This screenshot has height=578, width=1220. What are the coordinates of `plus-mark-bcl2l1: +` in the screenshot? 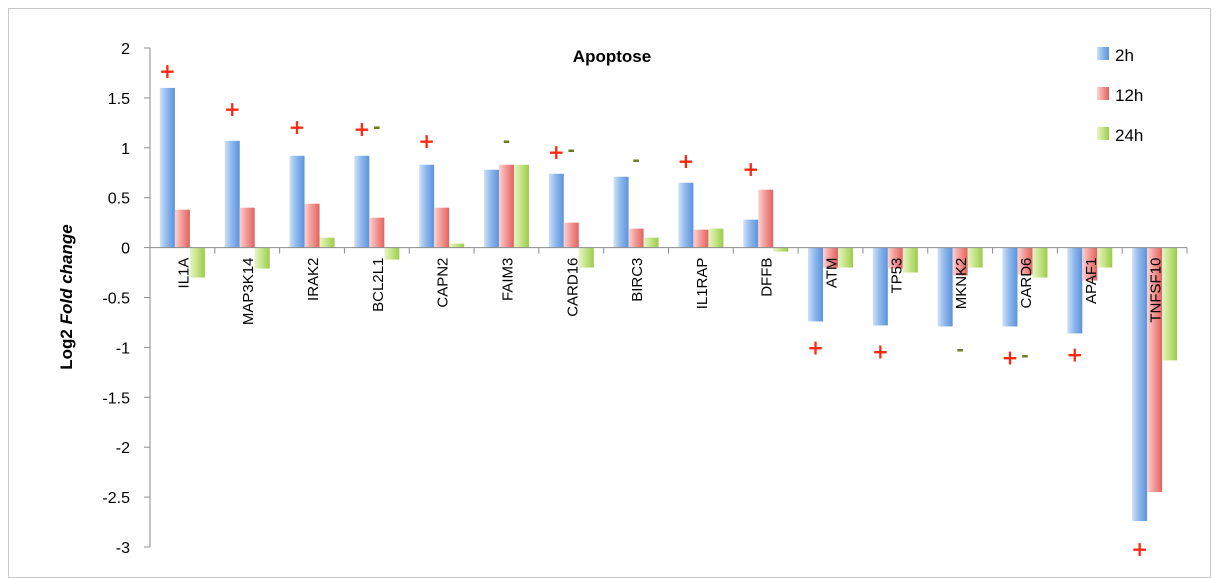 It's located at (361, 129).